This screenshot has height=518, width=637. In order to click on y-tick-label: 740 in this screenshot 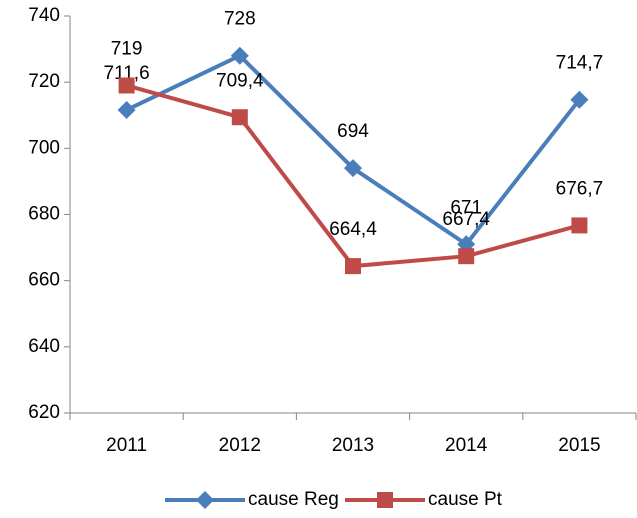, I will do `click(44, 15)`.